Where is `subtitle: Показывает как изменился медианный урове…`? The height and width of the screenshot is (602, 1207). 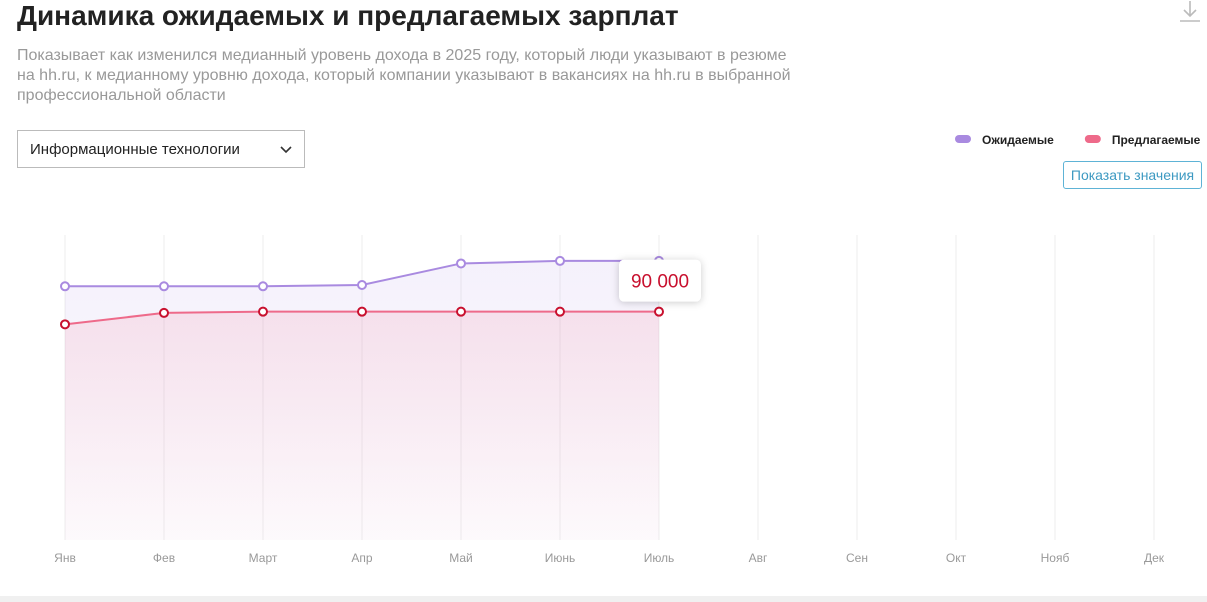
subtitle: Показывает как изменился медианный урове… is located at coordinates (404, 75).